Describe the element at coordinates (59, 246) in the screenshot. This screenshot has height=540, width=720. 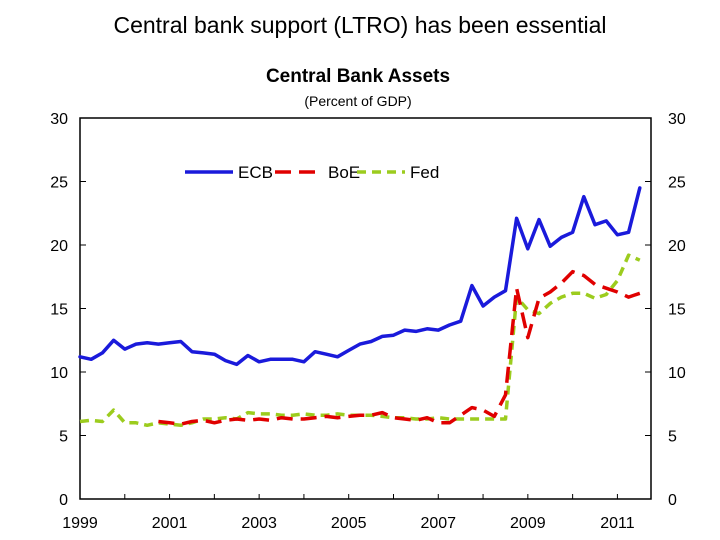
I see `y-tick-label-left-20: 20` at that location.